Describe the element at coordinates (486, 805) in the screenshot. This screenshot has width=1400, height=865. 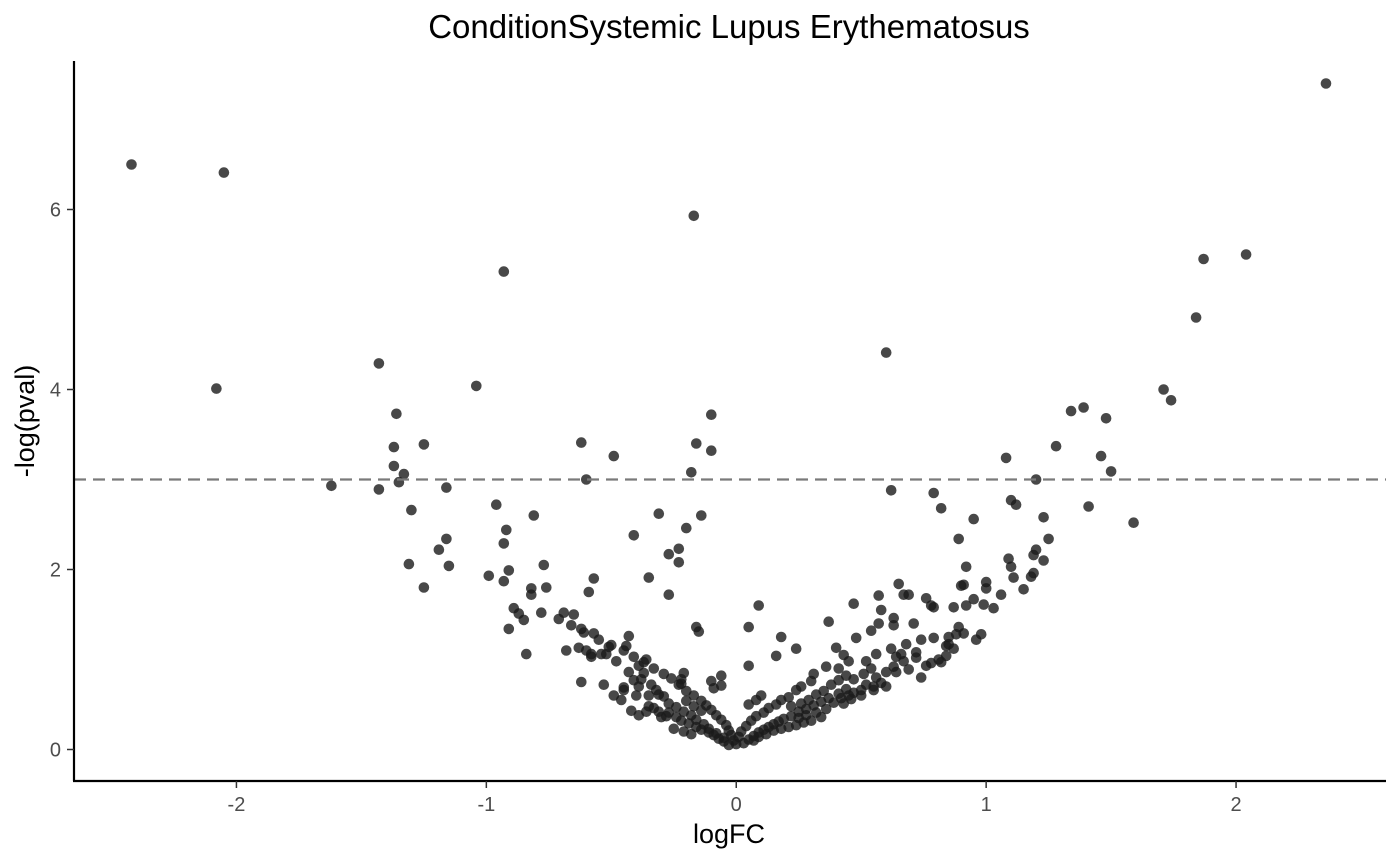
I see `x-tick-label: -1` at that location.